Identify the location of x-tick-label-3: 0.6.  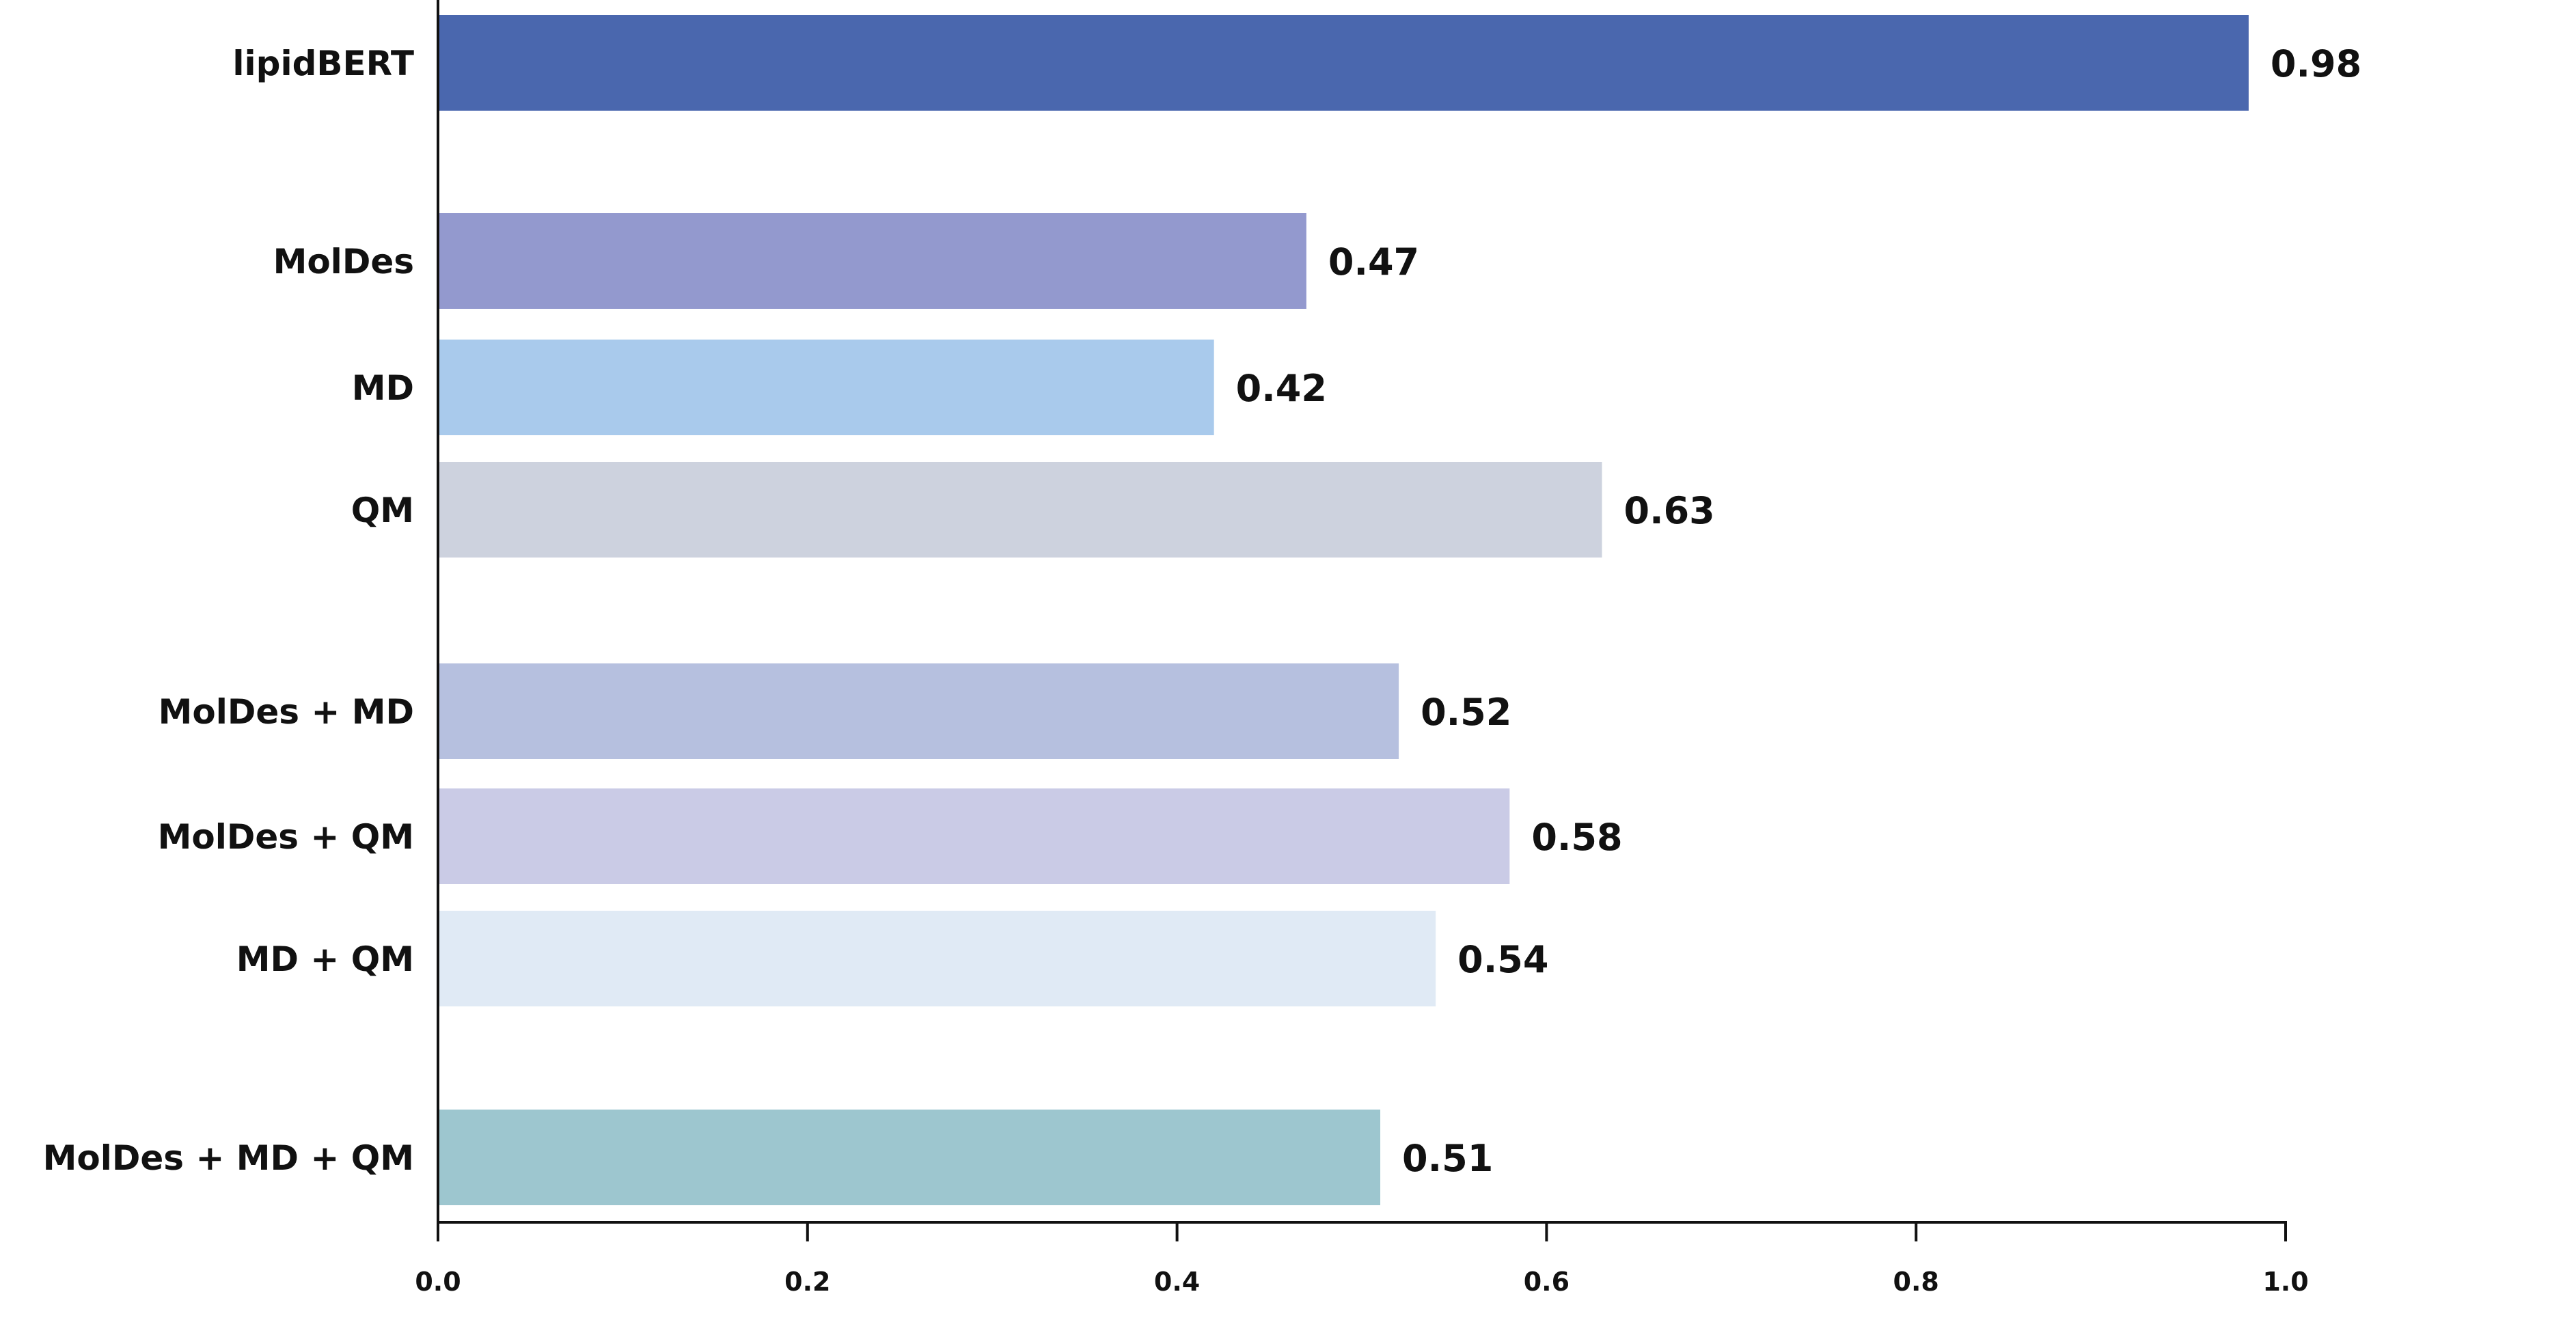
(1547, 1282).